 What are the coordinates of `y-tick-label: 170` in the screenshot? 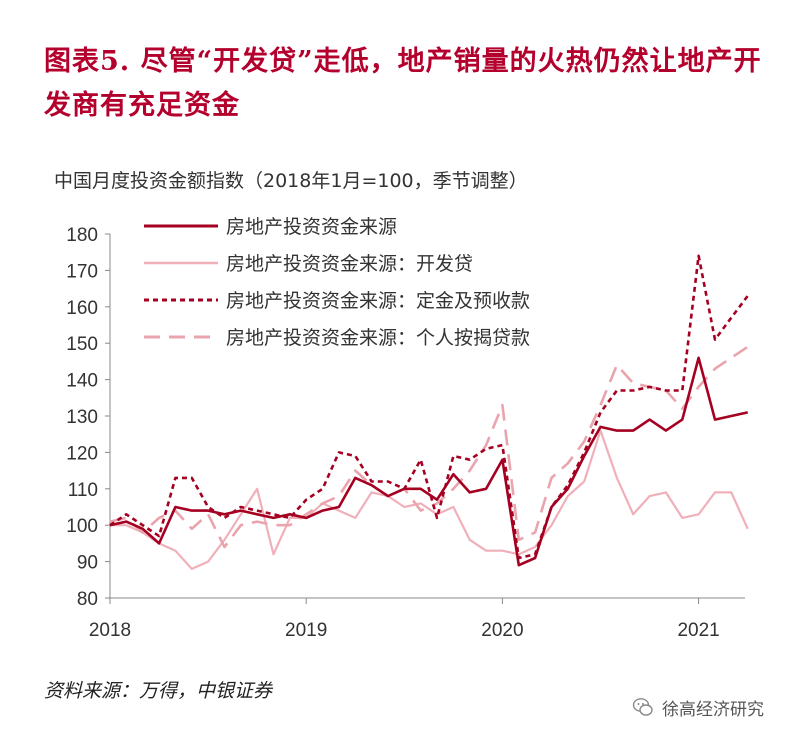 It's located at (82, 271).